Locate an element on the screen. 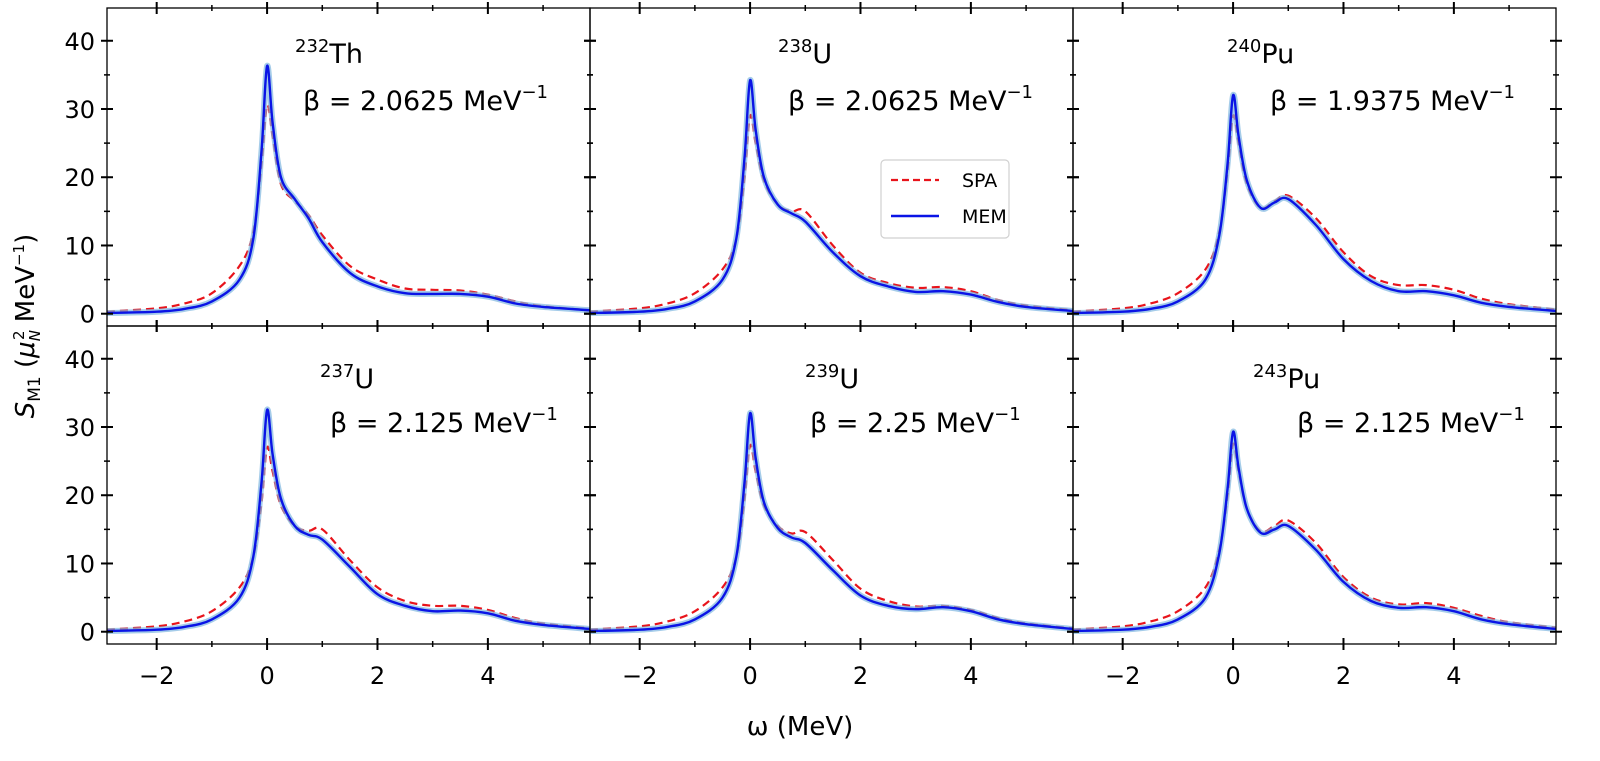  panel-th232: 0 10 20 30 40 232Th β = 2.0625 MeV−1 is located at coordinates (330, 167).